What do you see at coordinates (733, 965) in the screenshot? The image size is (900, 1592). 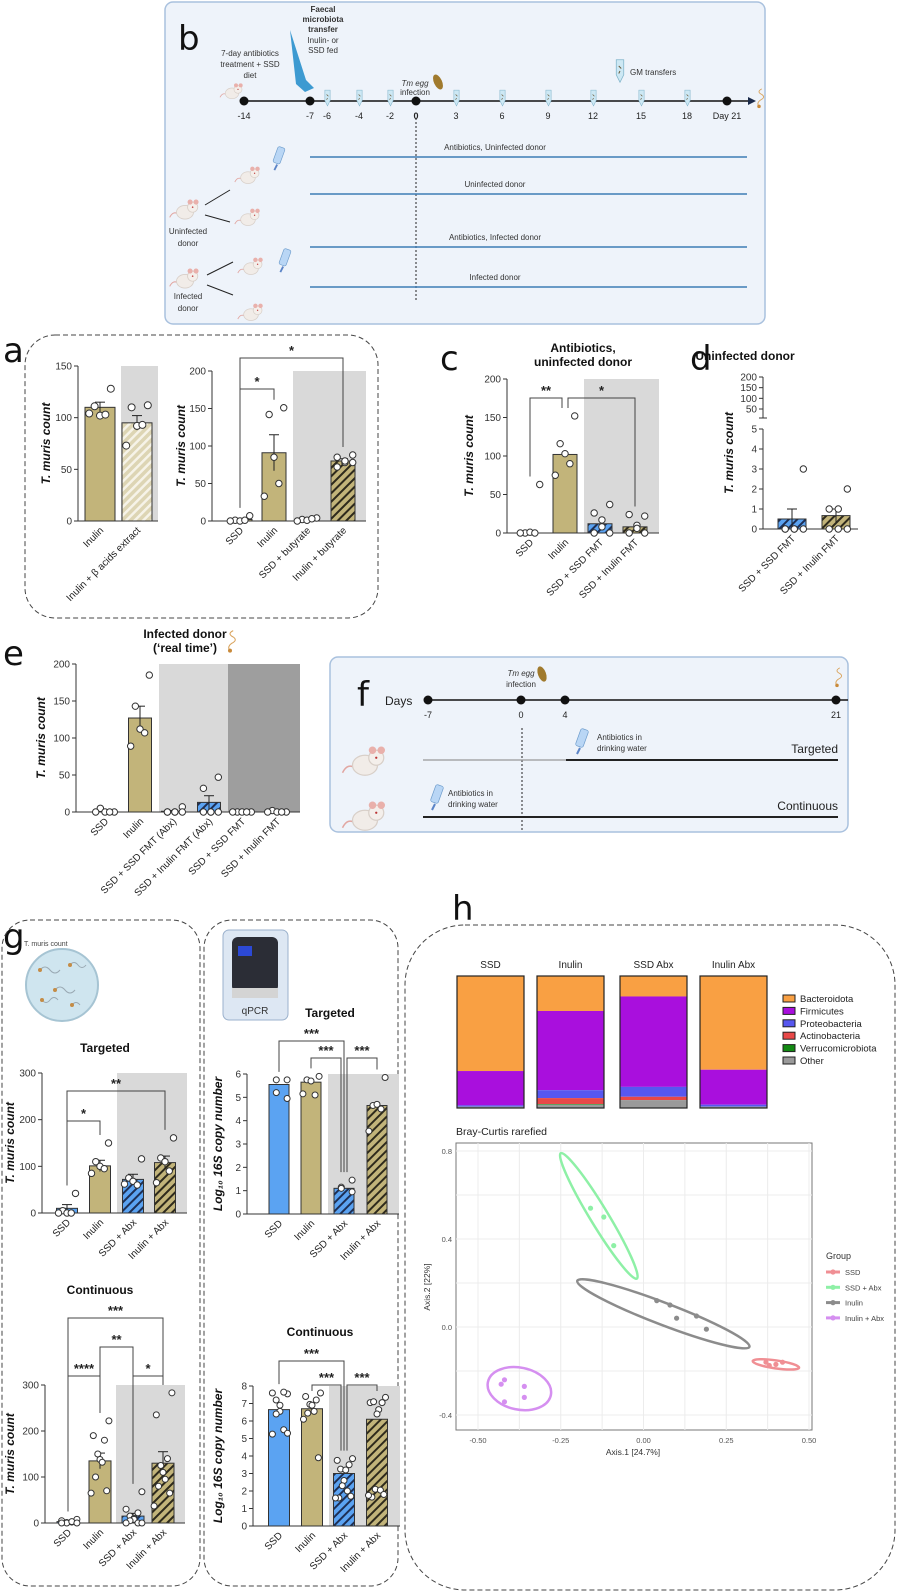 I see `stacked-bar-label: Inulin Abx` at bounding box center [733, 965].